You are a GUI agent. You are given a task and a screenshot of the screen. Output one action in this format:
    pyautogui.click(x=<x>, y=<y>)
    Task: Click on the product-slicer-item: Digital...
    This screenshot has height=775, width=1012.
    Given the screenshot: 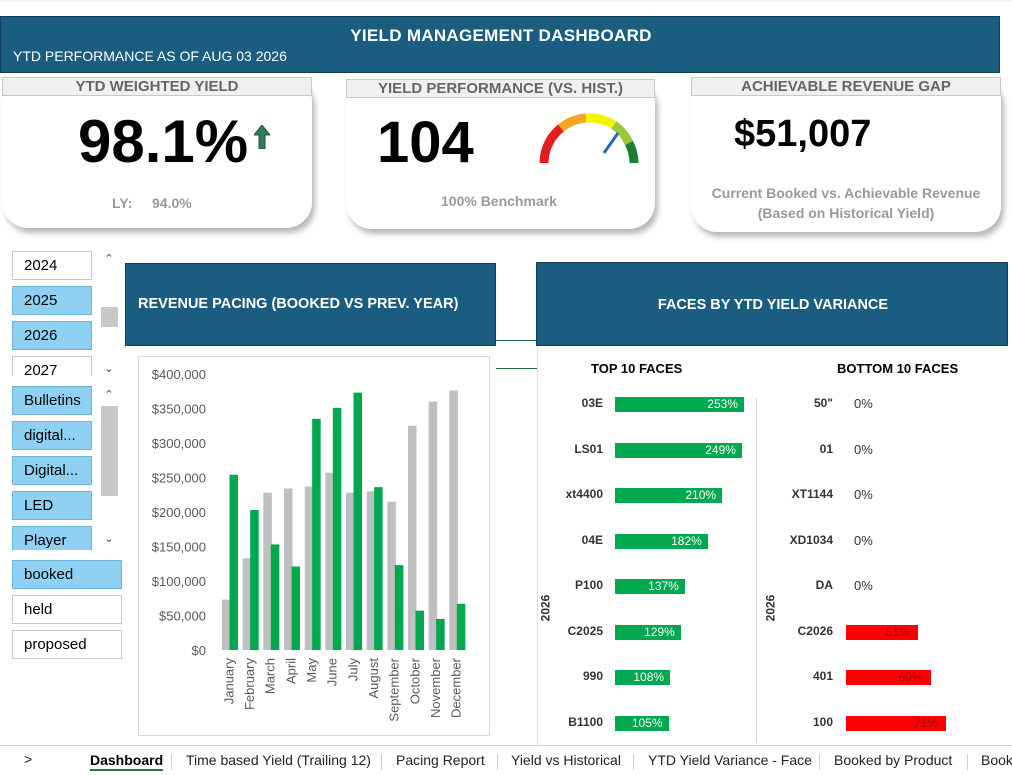 What is the action you would take?
    pyautogui.click(x=52, y=470)
    